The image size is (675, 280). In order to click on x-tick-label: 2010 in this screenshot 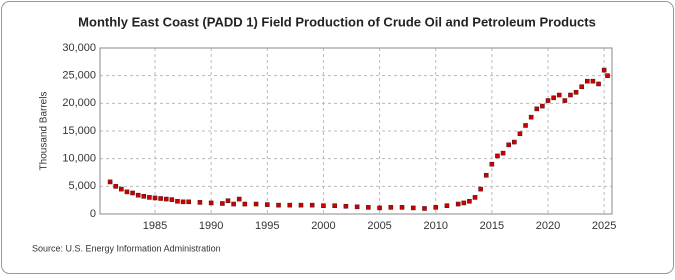, I will do `click(435, 226)`.